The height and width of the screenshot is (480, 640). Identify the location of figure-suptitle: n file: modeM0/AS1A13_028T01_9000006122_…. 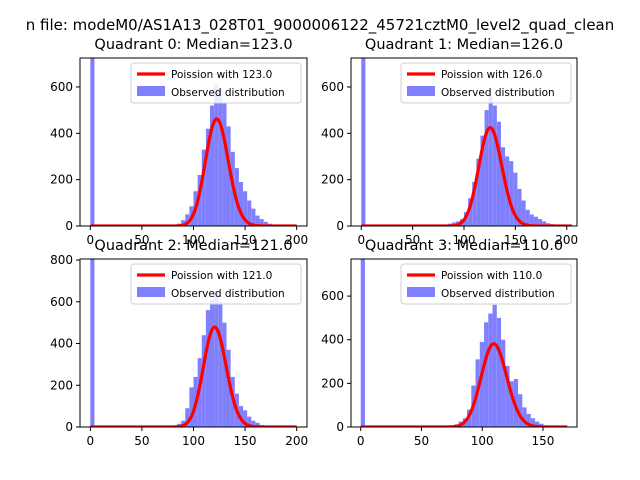
(320, 25).